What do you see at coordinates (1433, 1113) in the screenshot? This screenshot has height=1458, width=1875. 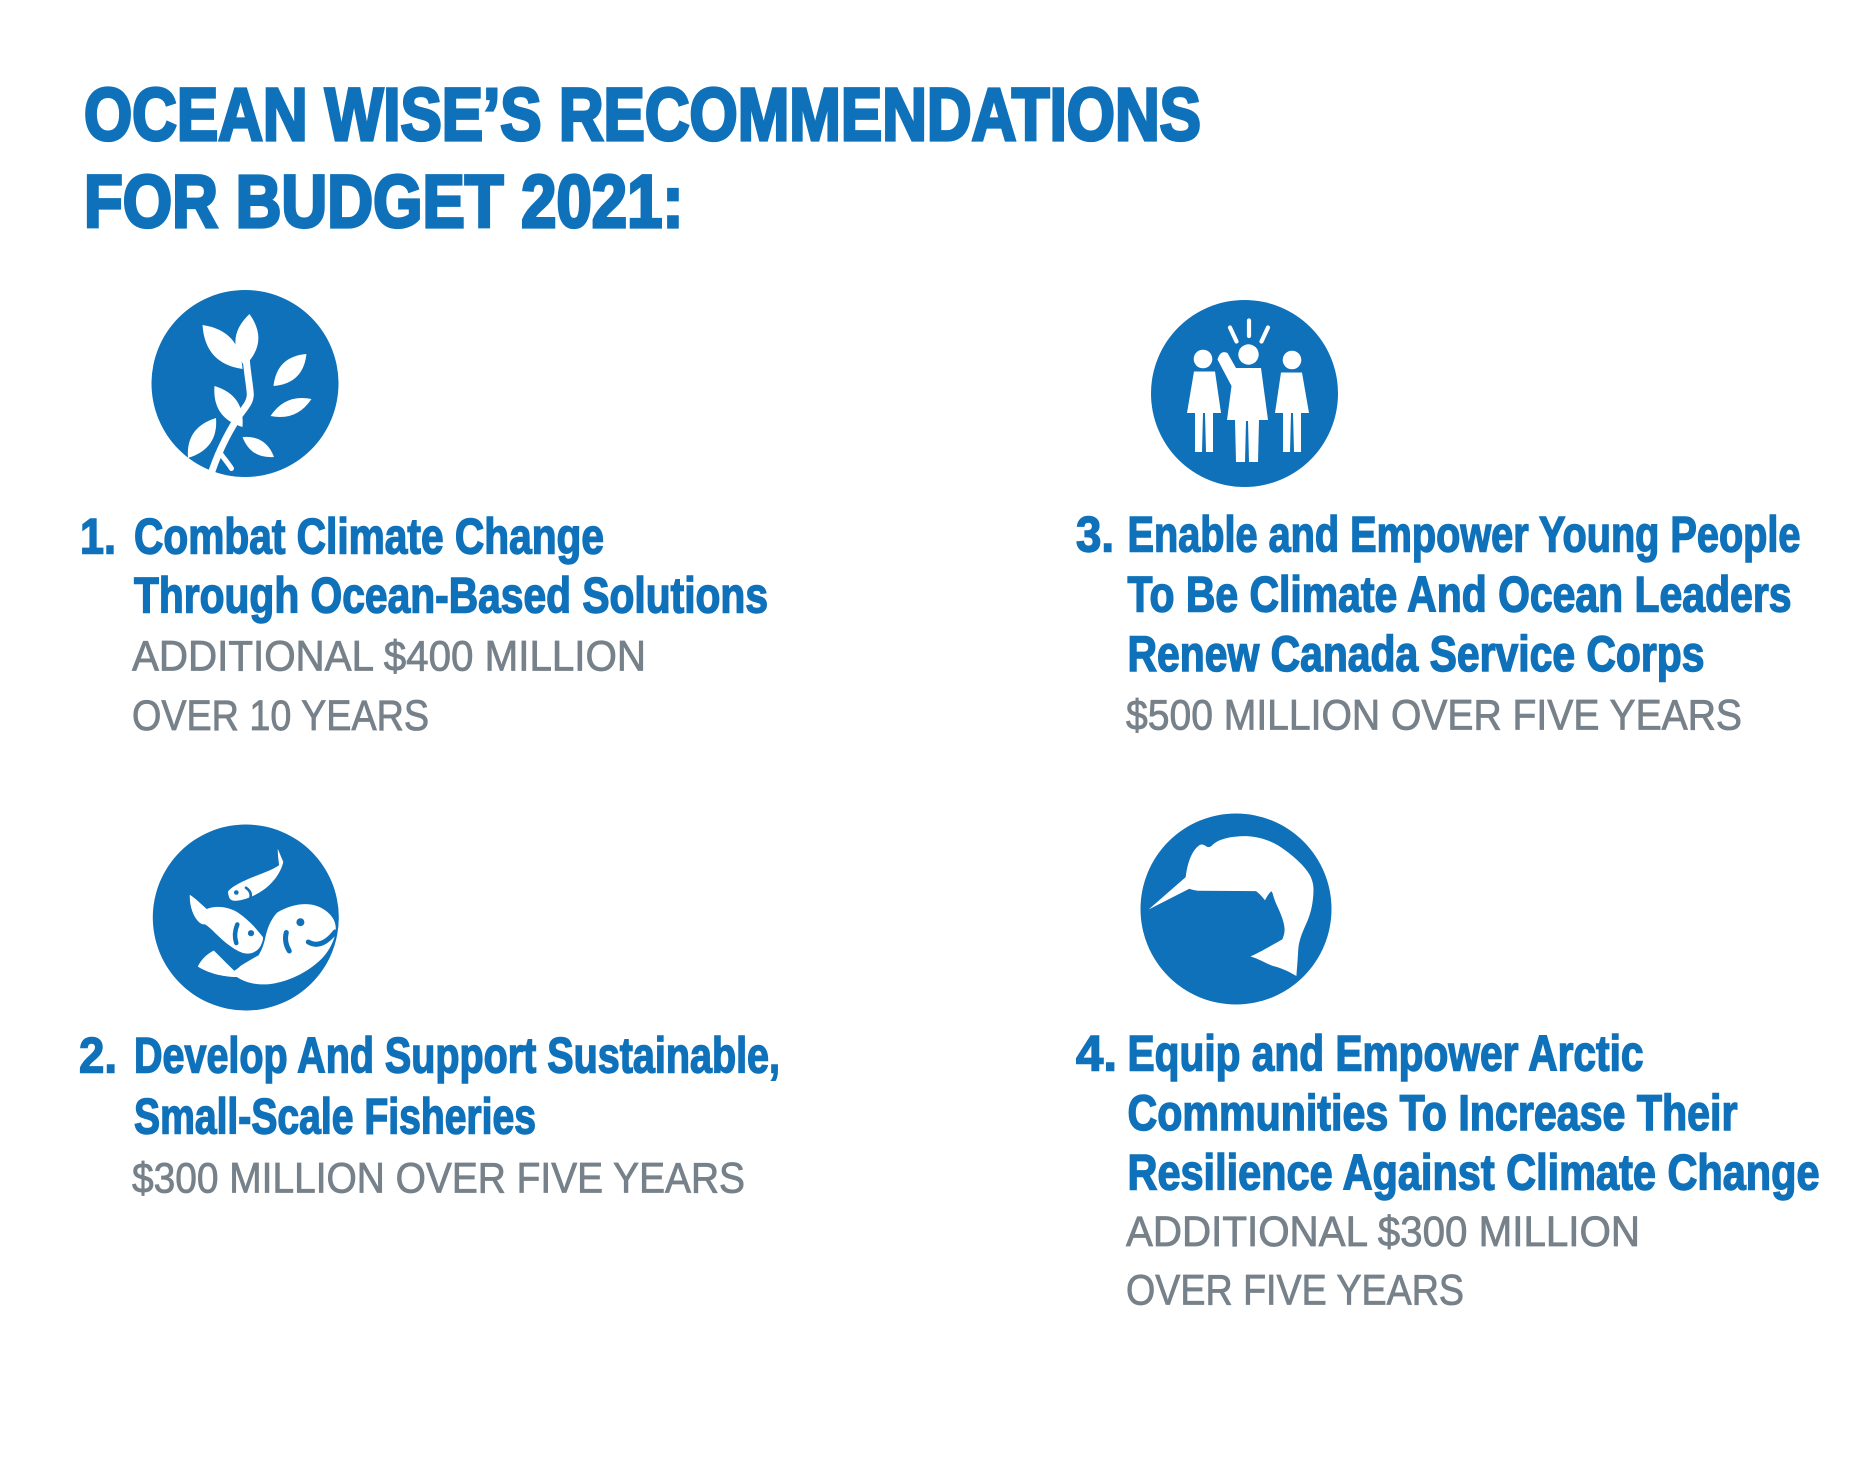 I see `svg-text: Communities To Increase Their` at bounding box center [1433, 1113].